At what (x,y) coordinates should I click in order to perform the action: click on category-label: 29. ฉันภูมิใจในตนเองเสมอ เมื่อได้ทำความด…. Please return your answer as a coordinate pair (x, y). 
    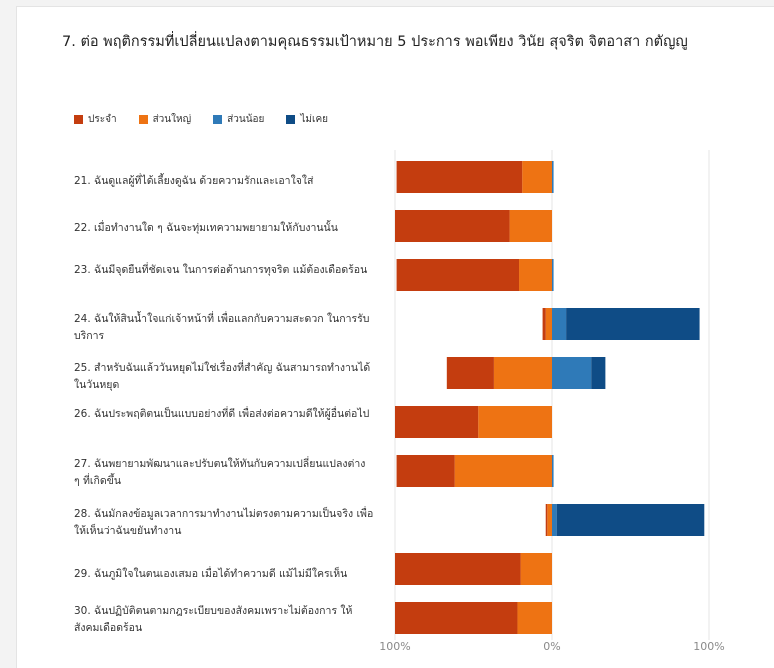
    Looking at the image, I should click on (211, 574).